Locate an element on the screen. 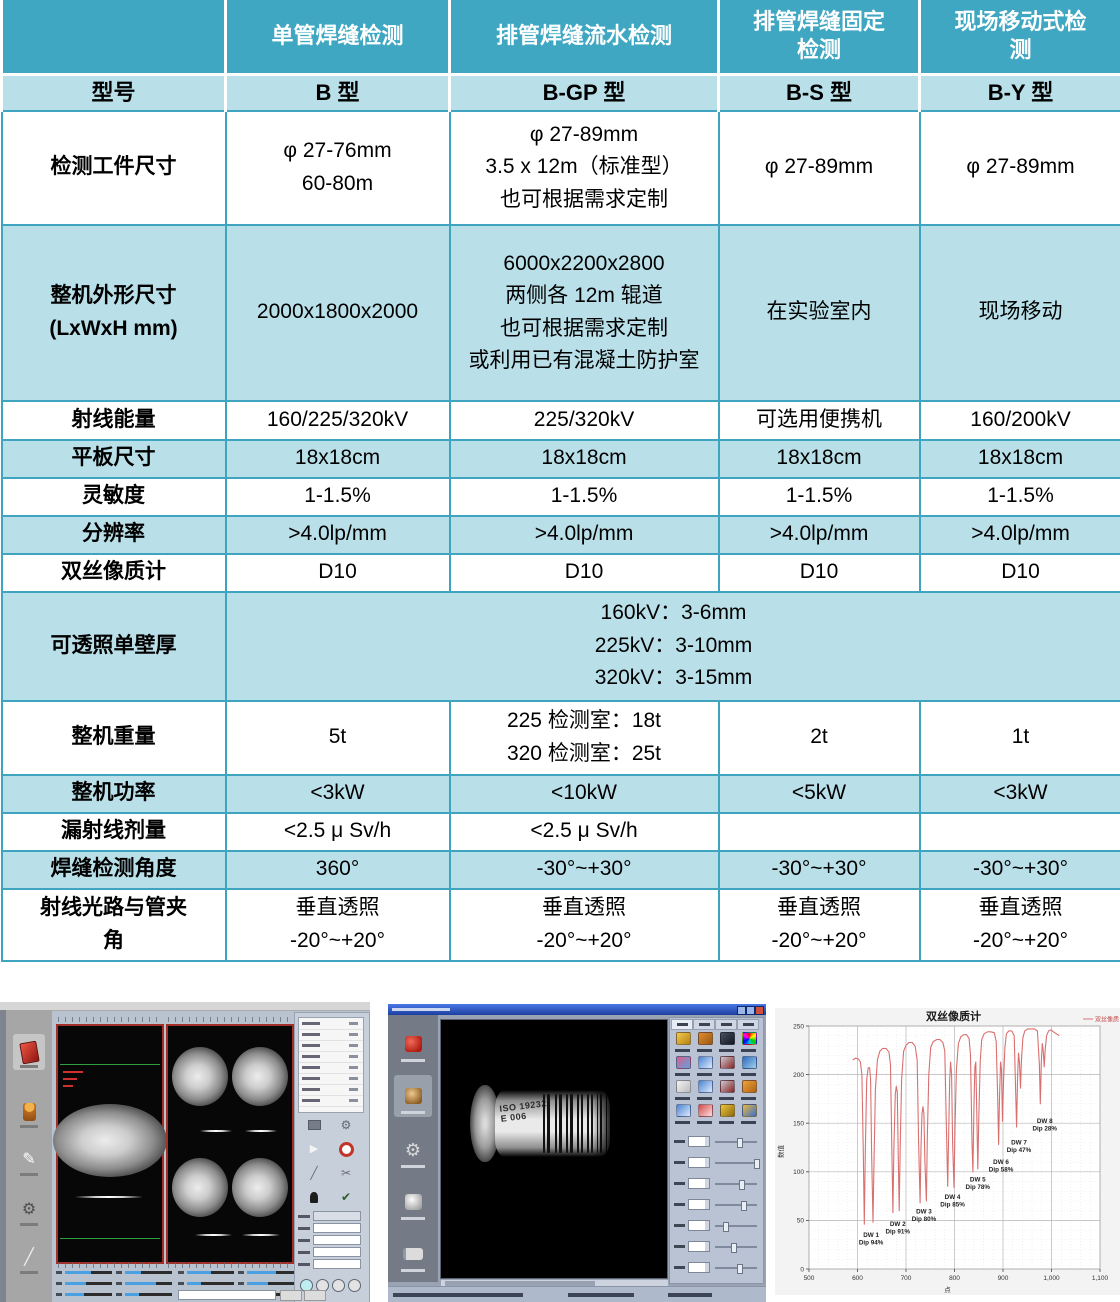 The image size is (1120, 1302). browse-button is located at coordinates (291, 1295).